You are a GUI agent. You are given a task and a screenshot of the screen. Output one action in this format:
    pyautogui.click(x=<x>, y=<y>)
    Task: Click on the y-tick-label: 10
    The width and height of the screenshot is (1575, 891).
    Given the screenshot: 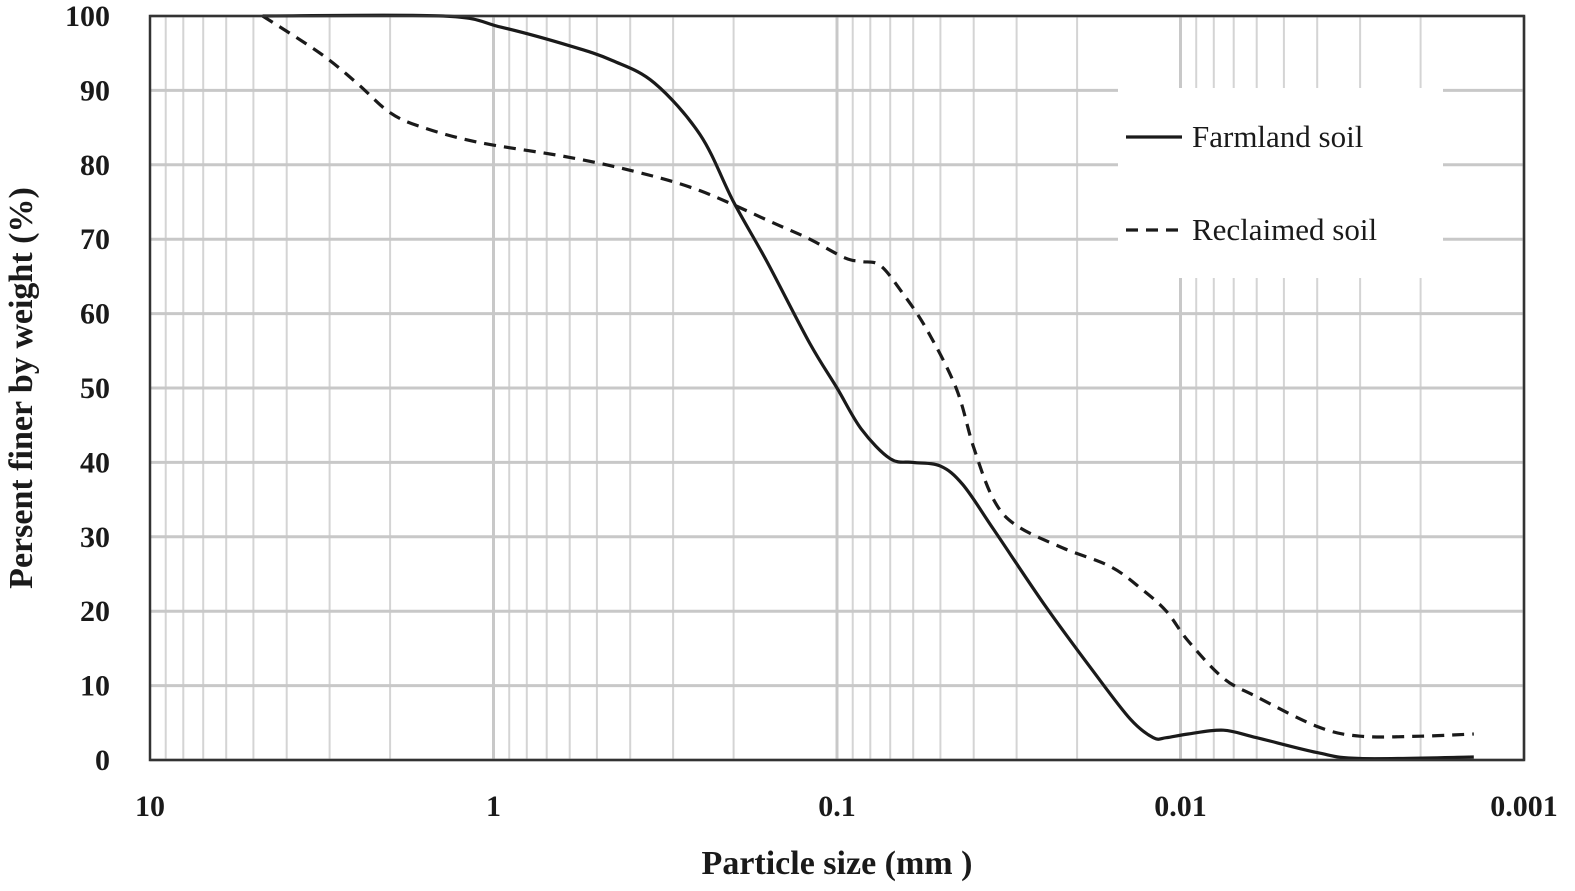 What is the action you would take?
    pyautogui.click(x=95, y=686)
    